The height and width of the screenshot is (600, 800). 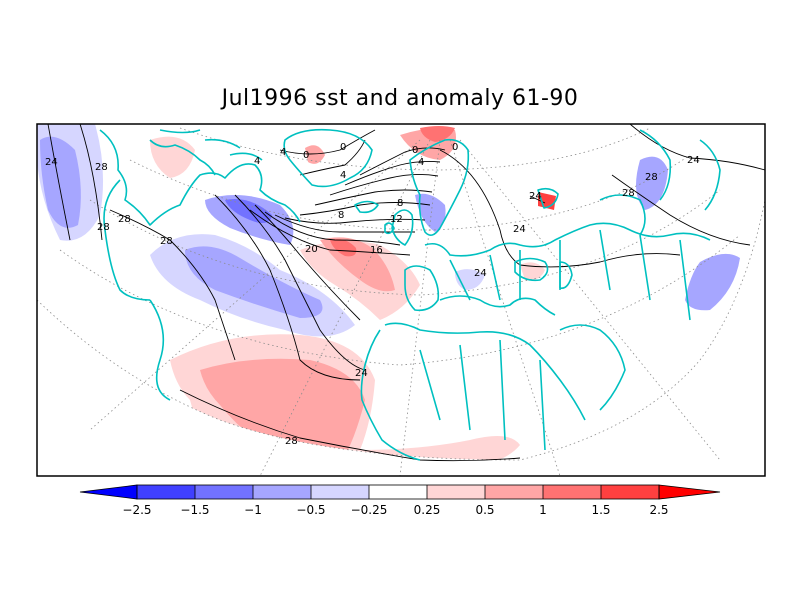 What do you see at coordinates (310, 510) in the screenshot?
I see `colorbar-tick: −0.5` at bounding box center [310, 510].